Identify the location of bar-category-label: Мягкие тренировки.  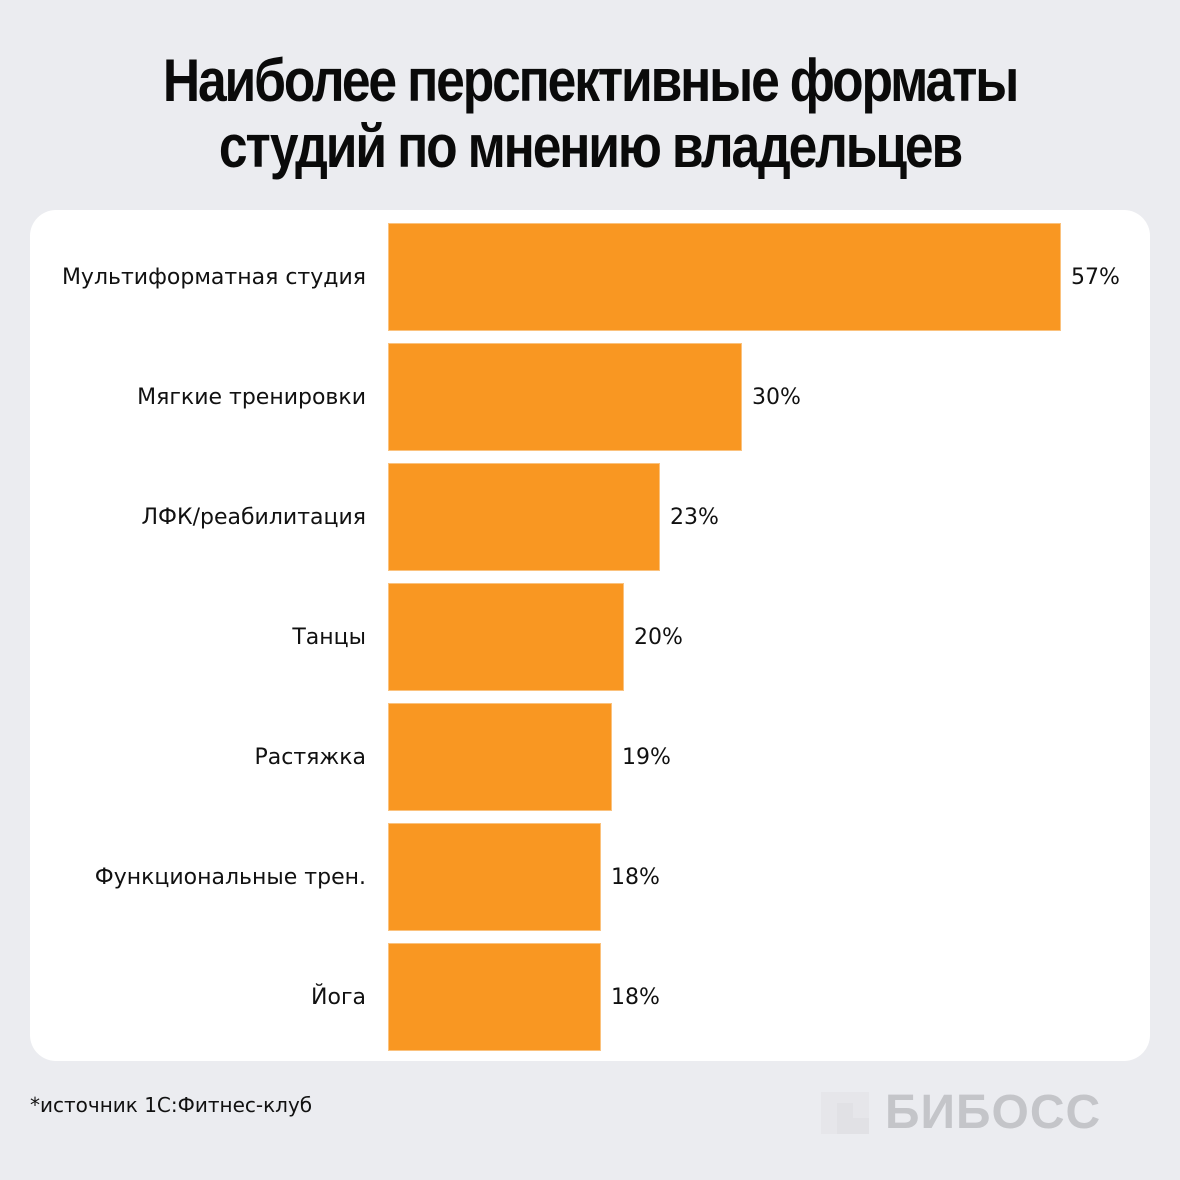
(251, 397).